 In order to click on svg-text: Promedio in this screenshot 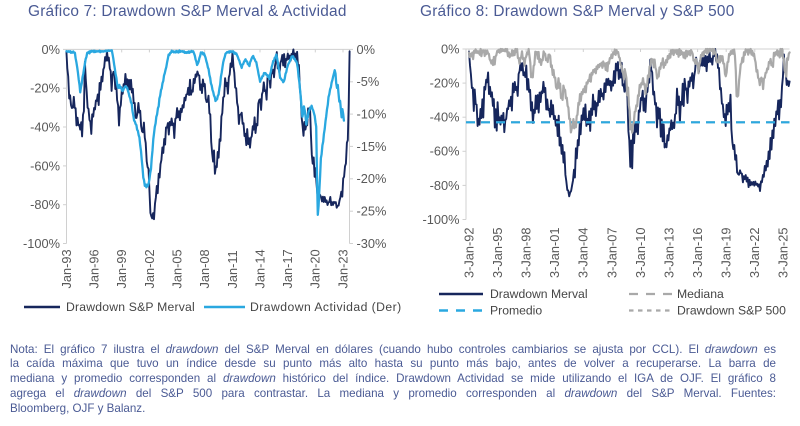, I will do `click(516, 311)`.